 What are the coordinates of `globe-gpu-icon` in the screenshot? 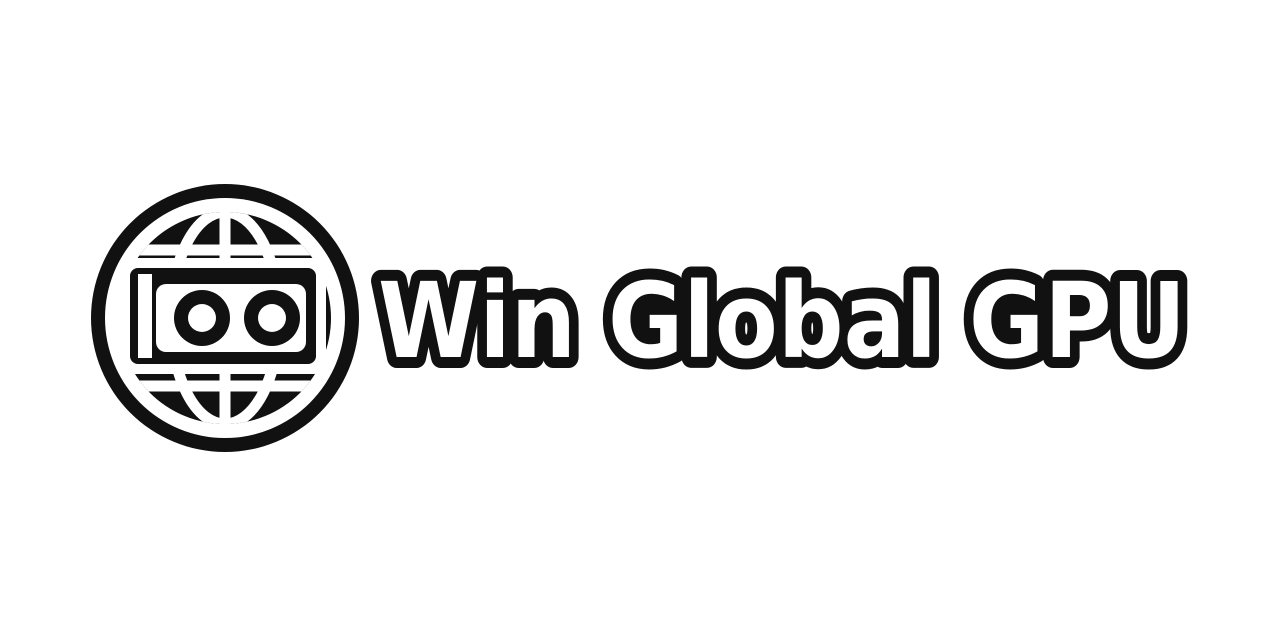 It's located at (225, 318).